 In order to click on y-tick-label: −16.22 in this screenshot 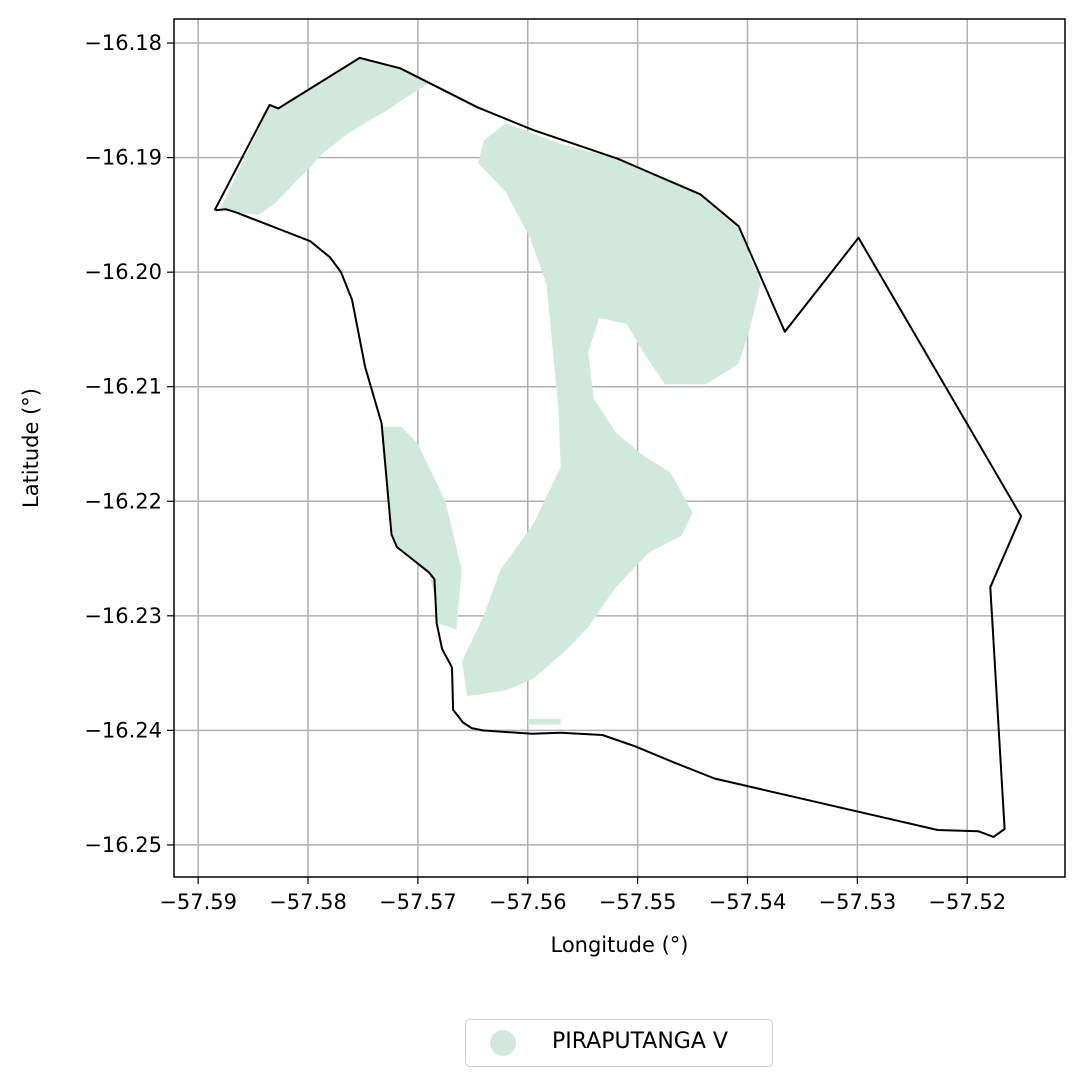, I will do `click(123, 501)`.